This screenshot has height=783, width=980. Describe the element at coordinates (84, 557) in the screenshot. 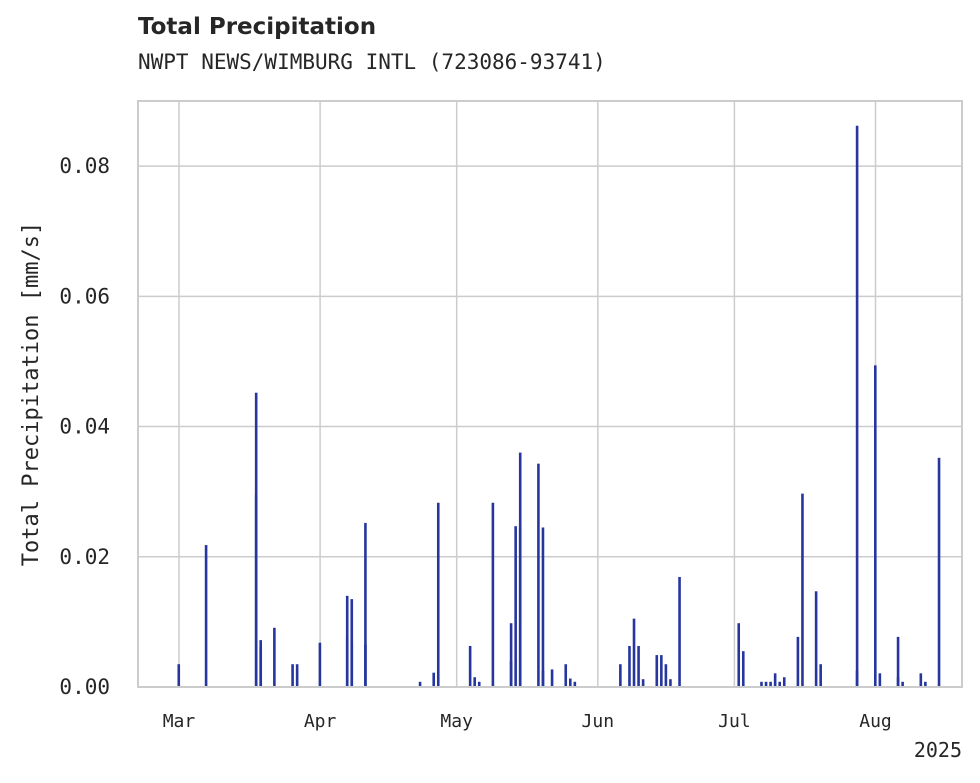

I see `y-tick-label: 0.02` at that location.